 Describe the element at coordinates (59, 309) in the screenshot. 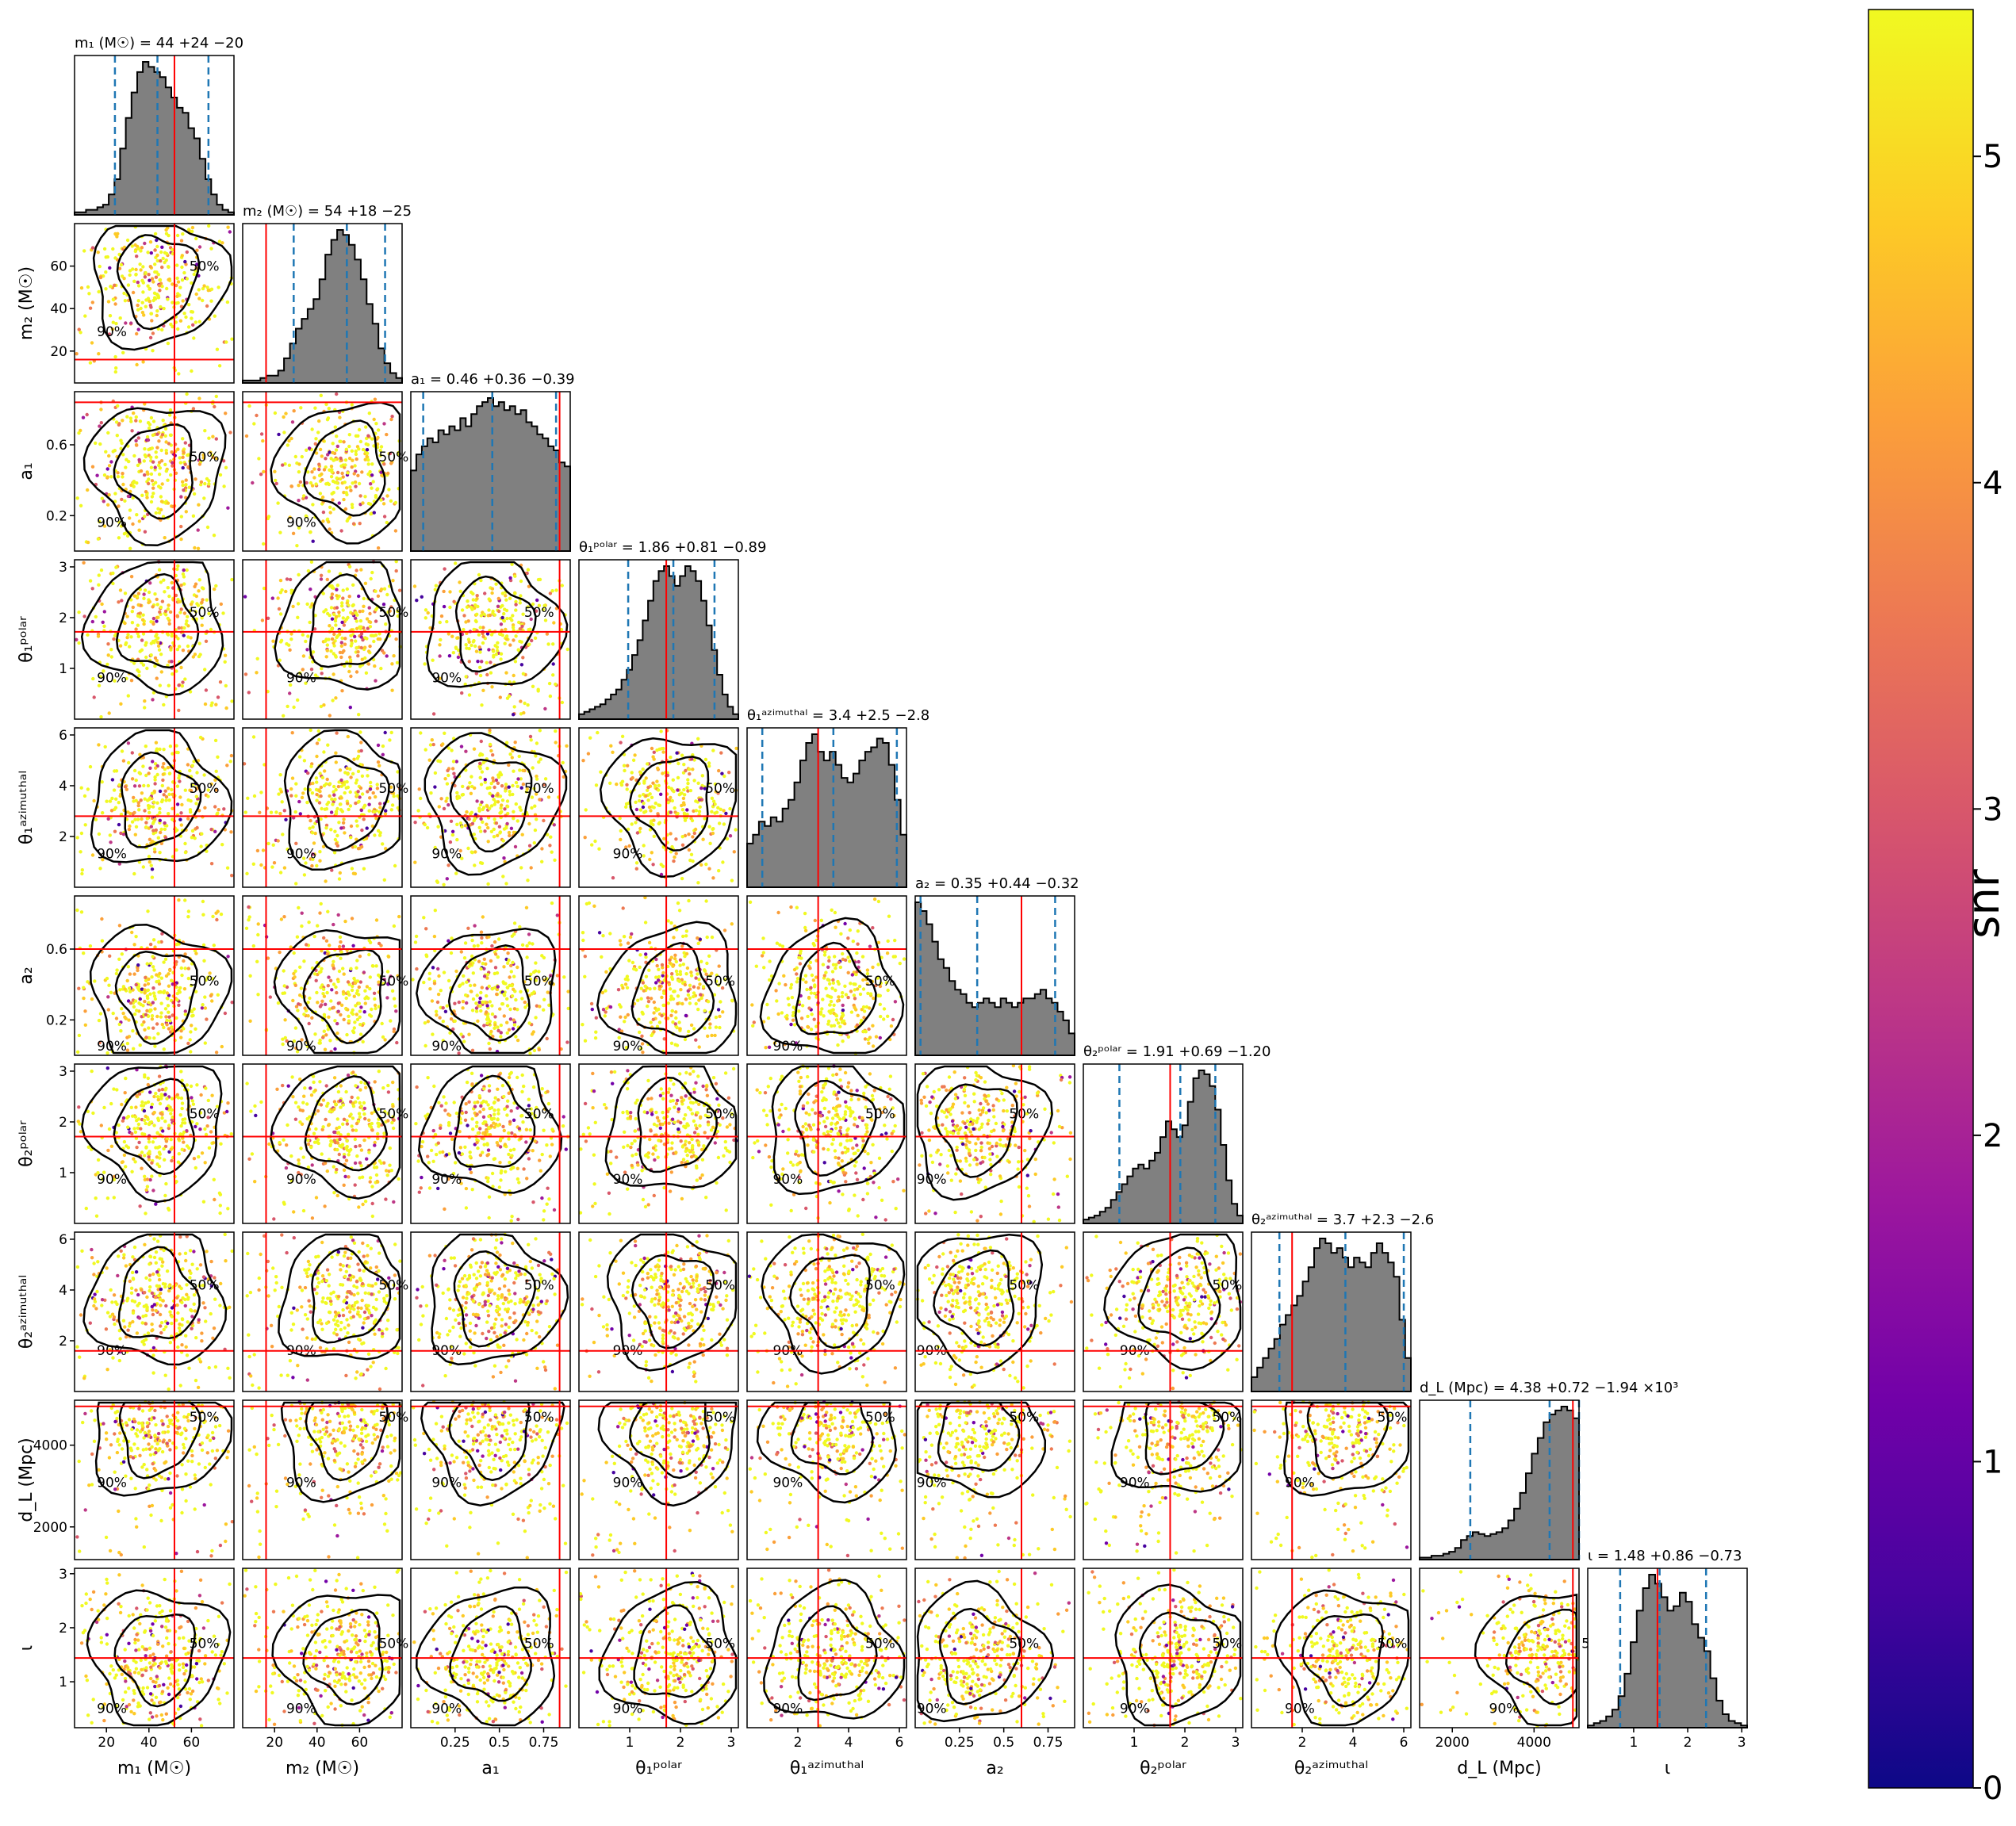

I see `y-tick-label: 40` at that location.